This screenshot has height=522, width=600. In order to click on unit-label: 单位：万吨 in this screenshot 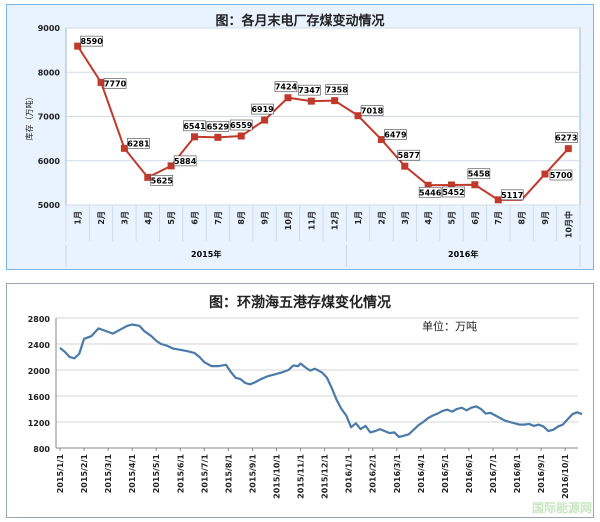, I will do `click(449, 326)`.